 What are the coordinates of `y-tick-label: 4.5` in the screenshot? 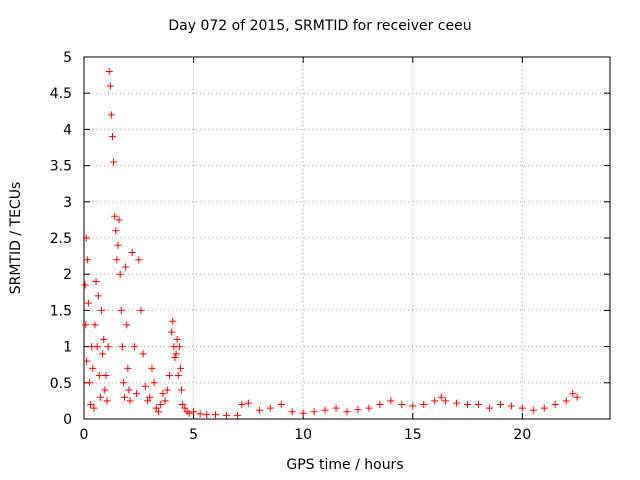 It's located at (61, 94).